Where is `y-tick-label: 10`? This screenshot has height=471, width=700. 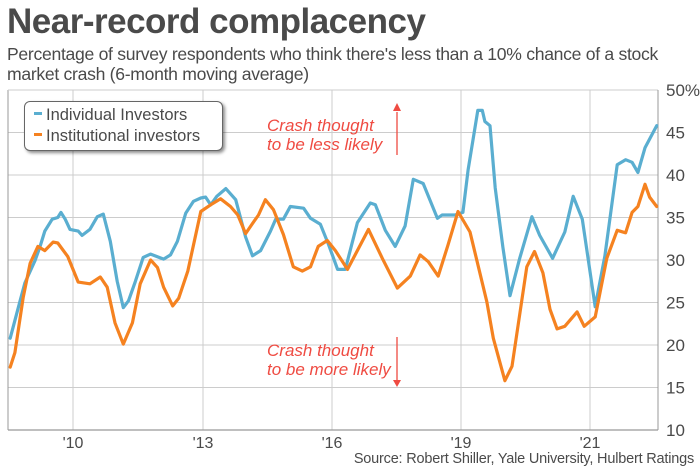 y-tick-label: 10 is located at coordinates (675, 430).